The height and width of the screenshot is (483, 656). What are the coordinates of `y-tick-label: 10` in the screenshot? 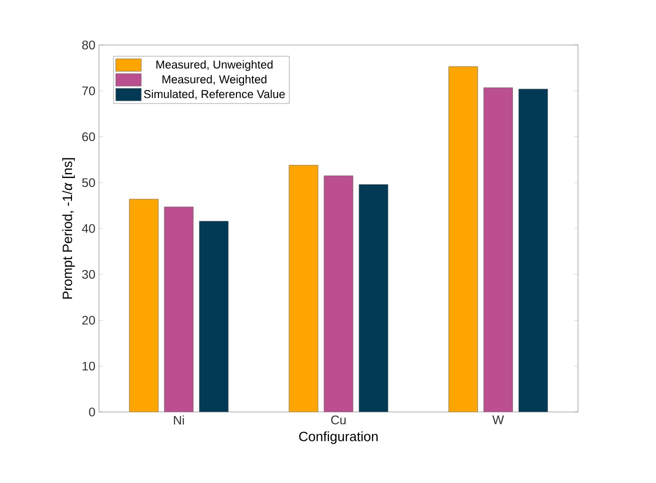 It's located at (88, 366).